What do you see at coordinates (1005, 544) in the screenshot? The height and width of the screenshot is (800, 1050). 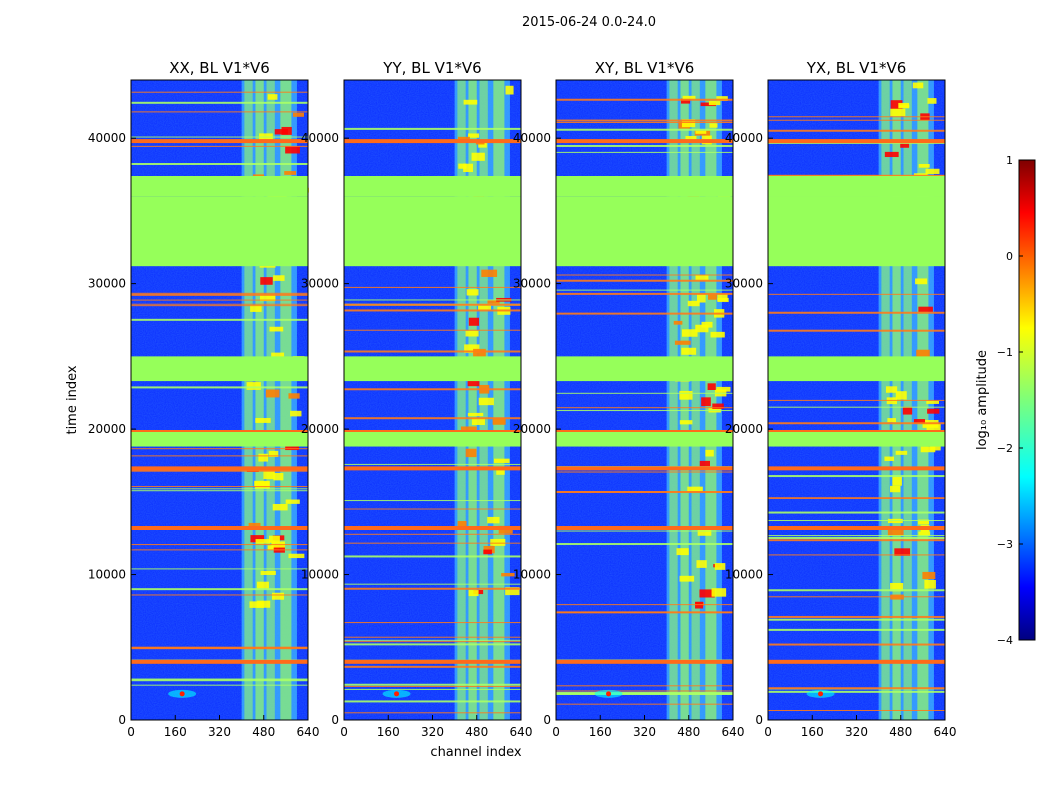 I see `colorbar-tick-label: −3` at bounding box center [1005, 544].